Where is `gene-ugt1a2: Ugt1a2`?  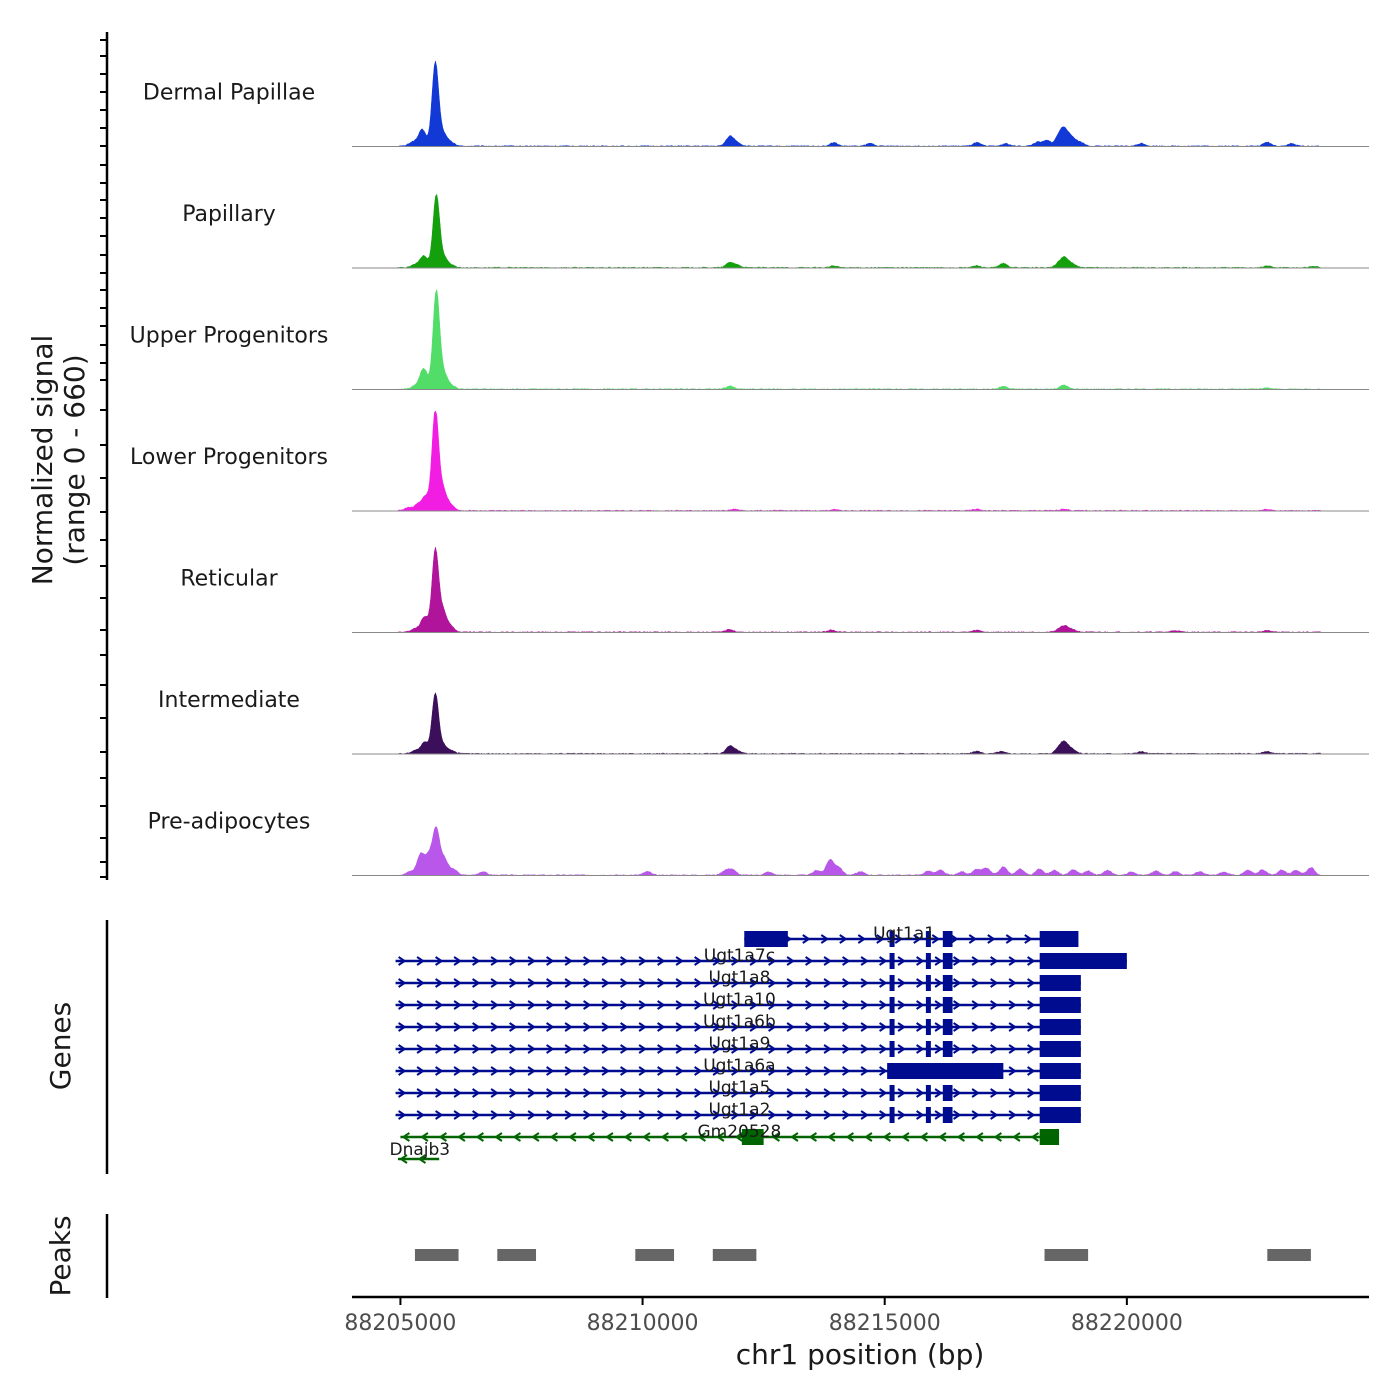 gene-ugt1a2: Ugt1a2 is located at coordinates (738, 1111).